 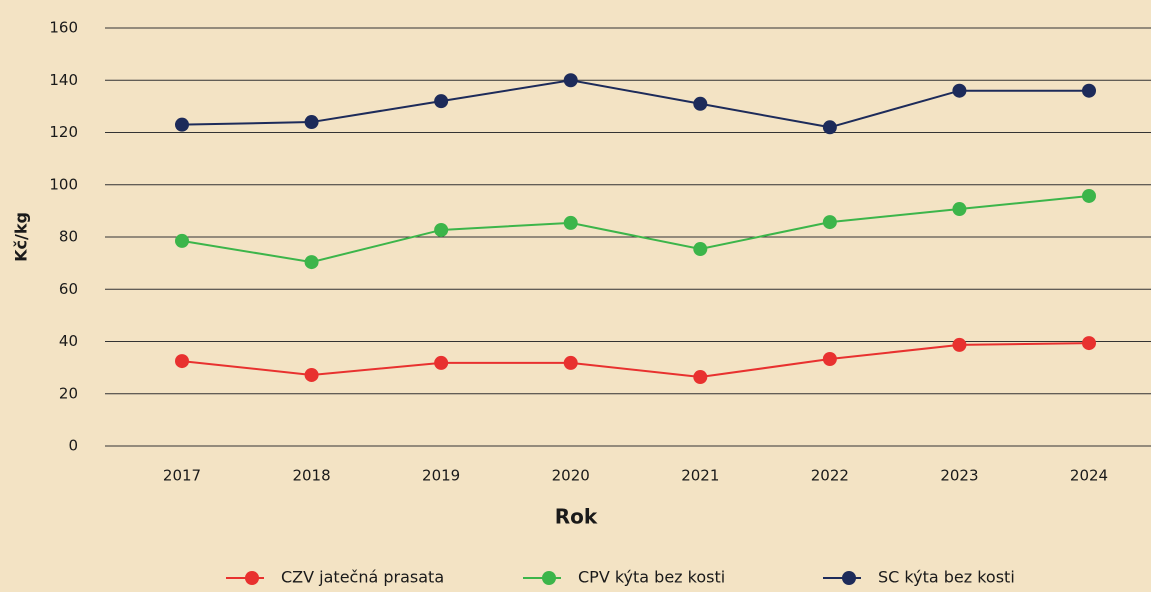 I want to click on x-tick-label: 2023, so click(x=959, y=476).